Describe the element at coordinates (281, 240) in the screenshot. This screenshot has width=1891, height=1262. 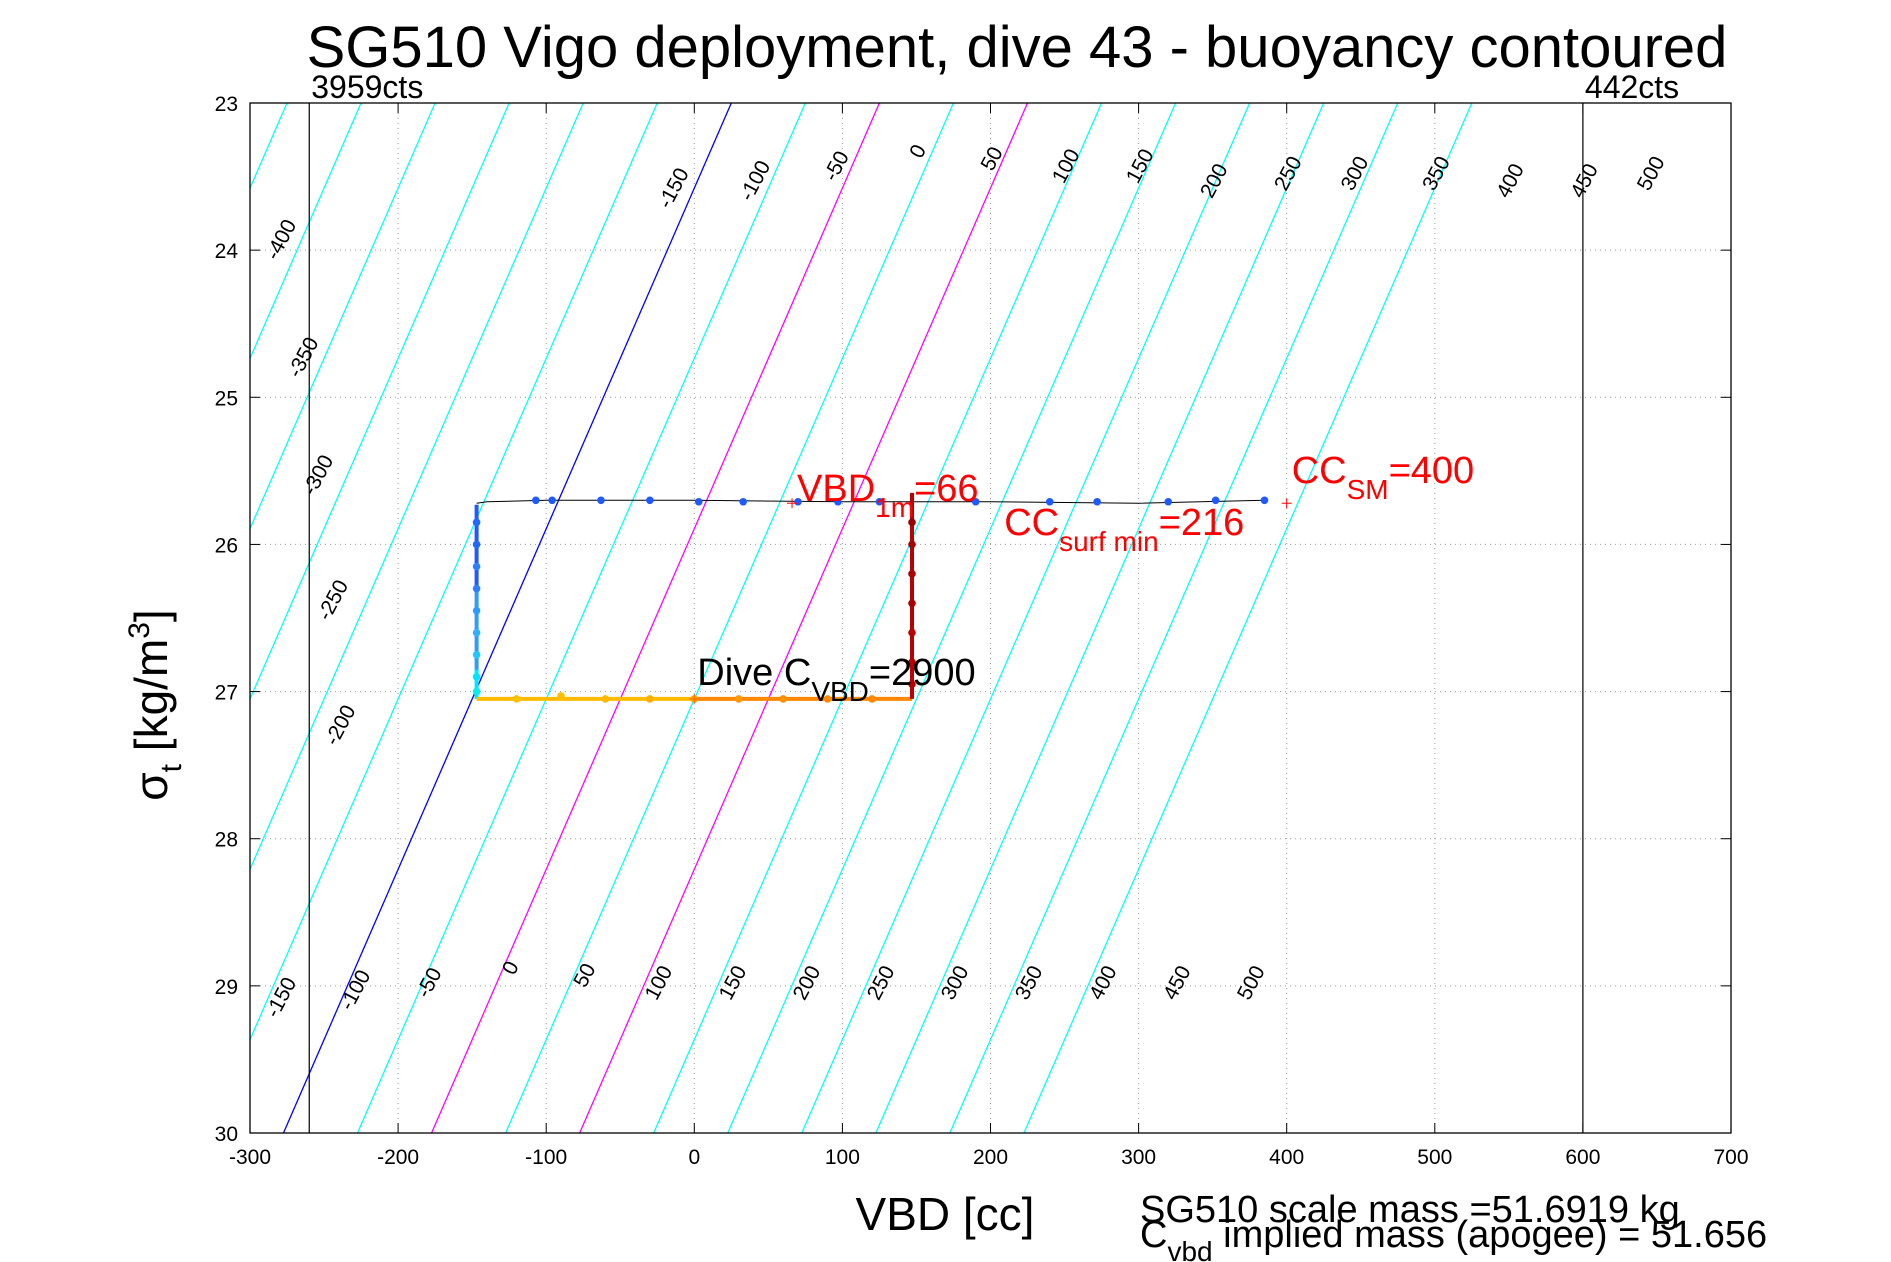
I see `contour-value-label: -400` at that location.